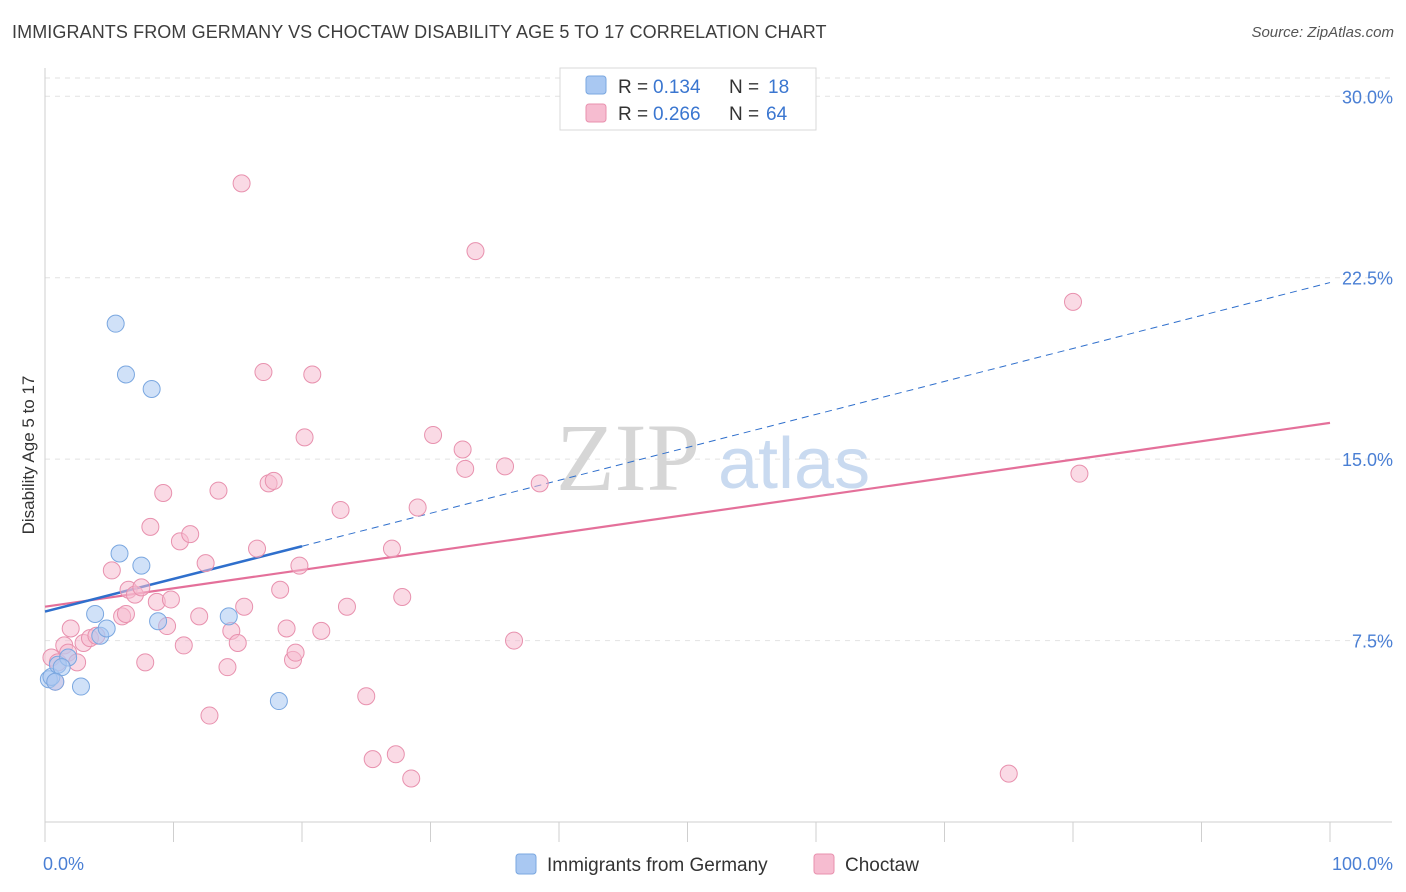  Describe the element at coordinates (526, 864) in the screenshot. I see `bottom-legend-swatch-germany` at that location.